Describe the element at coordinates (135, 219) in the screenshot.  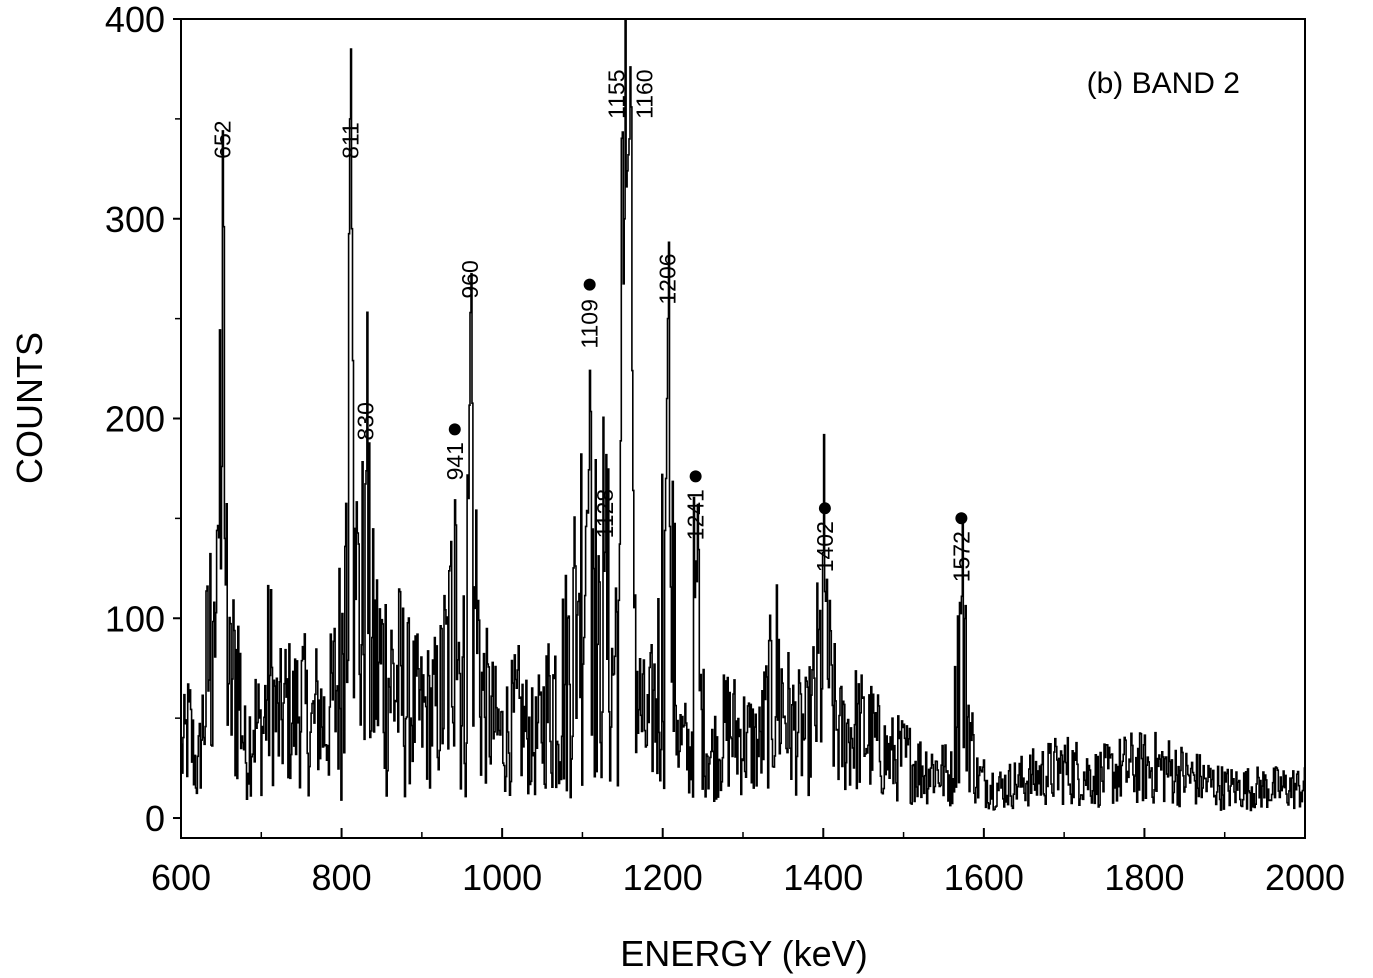
I see `y-tick-label: 300` at that location.